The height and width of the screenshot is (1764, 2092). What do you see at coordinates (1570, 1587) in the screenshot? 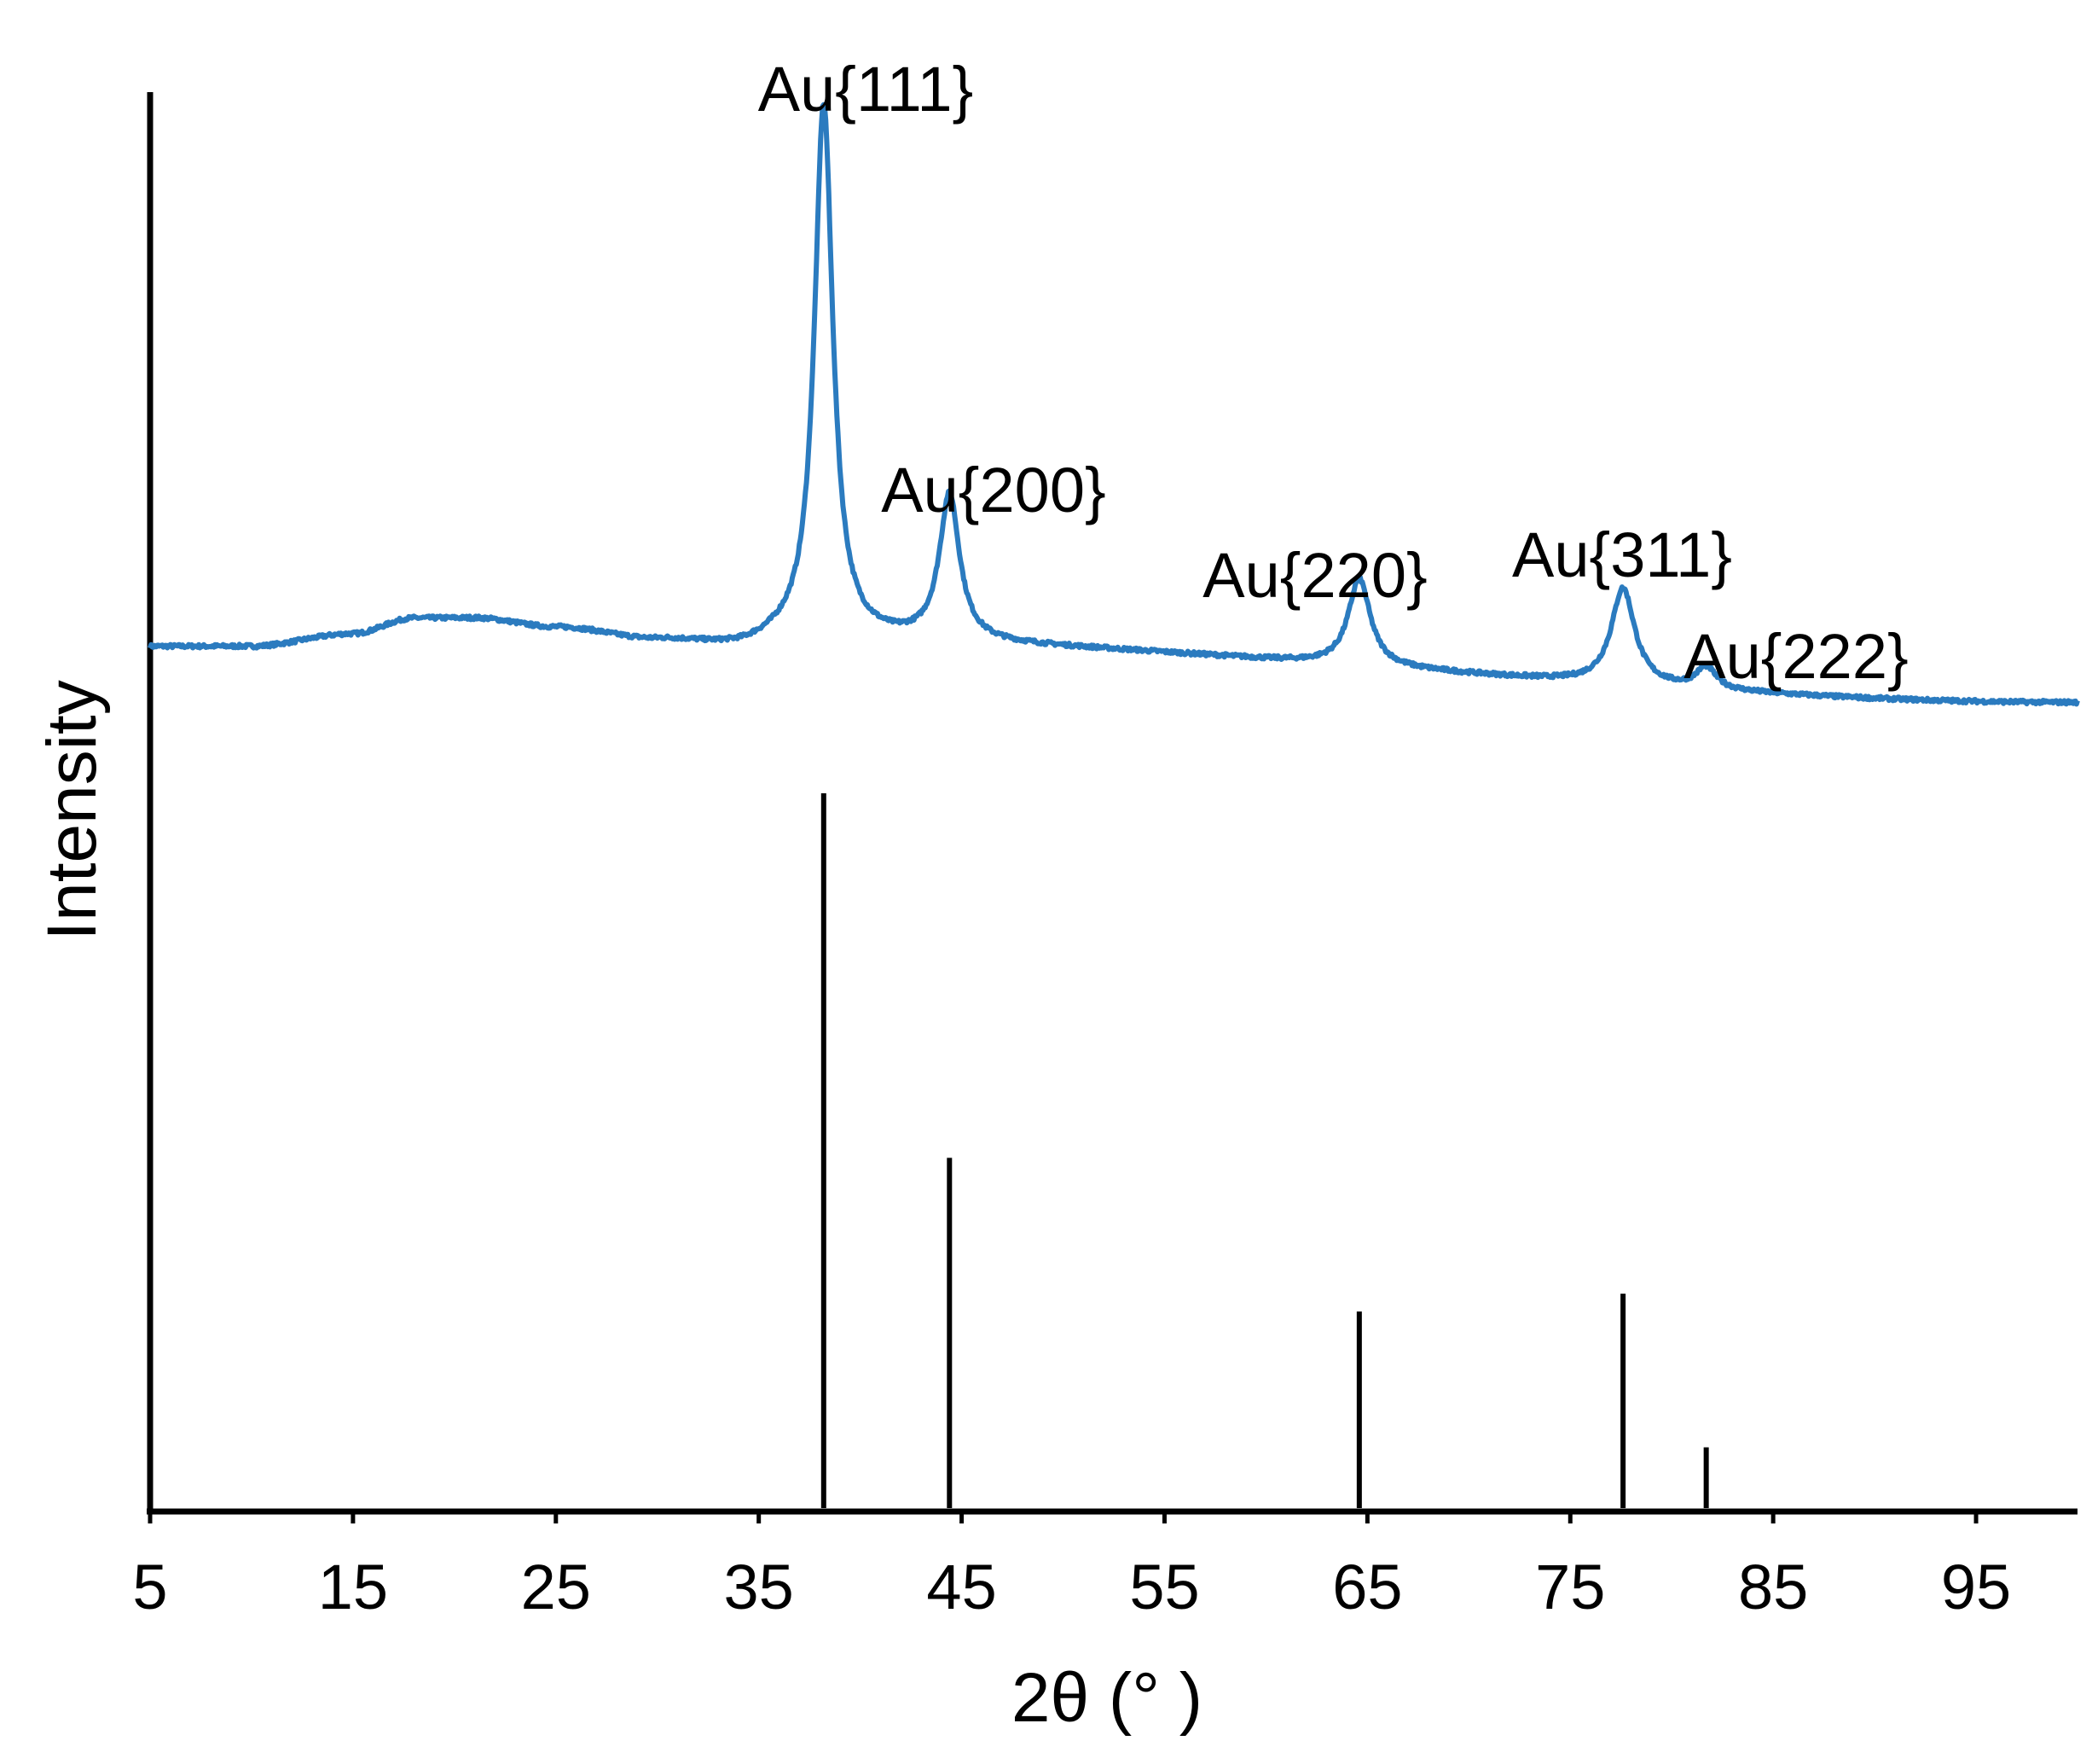
I see `x-tick-label-8: 75` at bounding box center [1570, 1587].